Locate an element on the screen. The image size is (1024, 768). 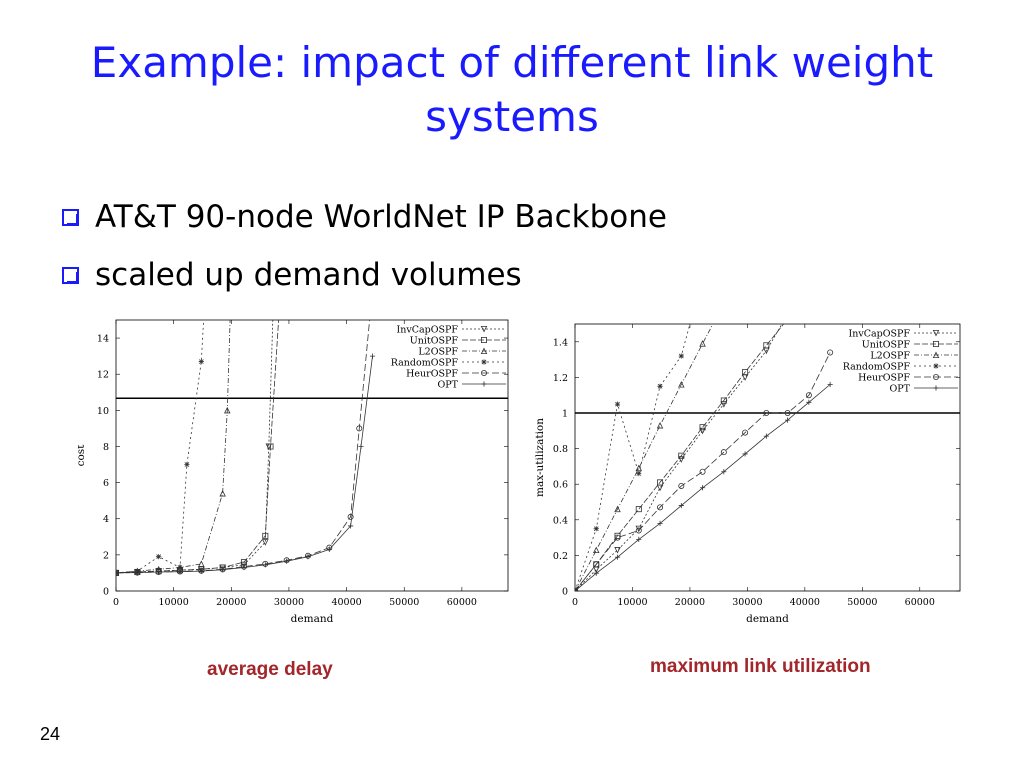
series-line-heurospf is located at coordinates (703, 471).